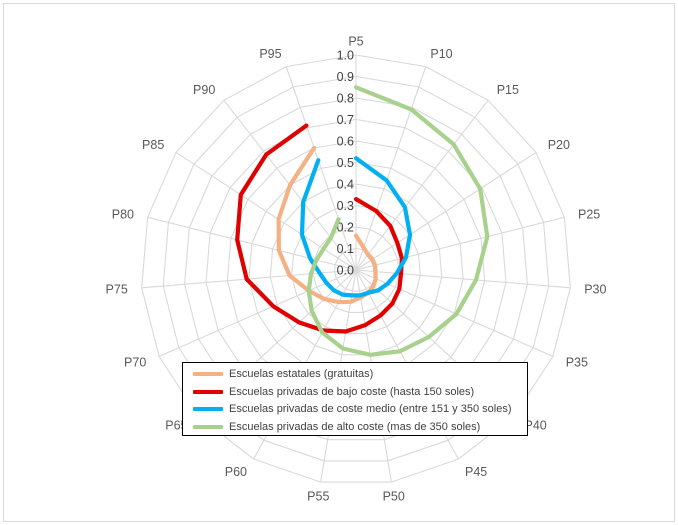  I want to click on category-label: P25, so click(589, 214).